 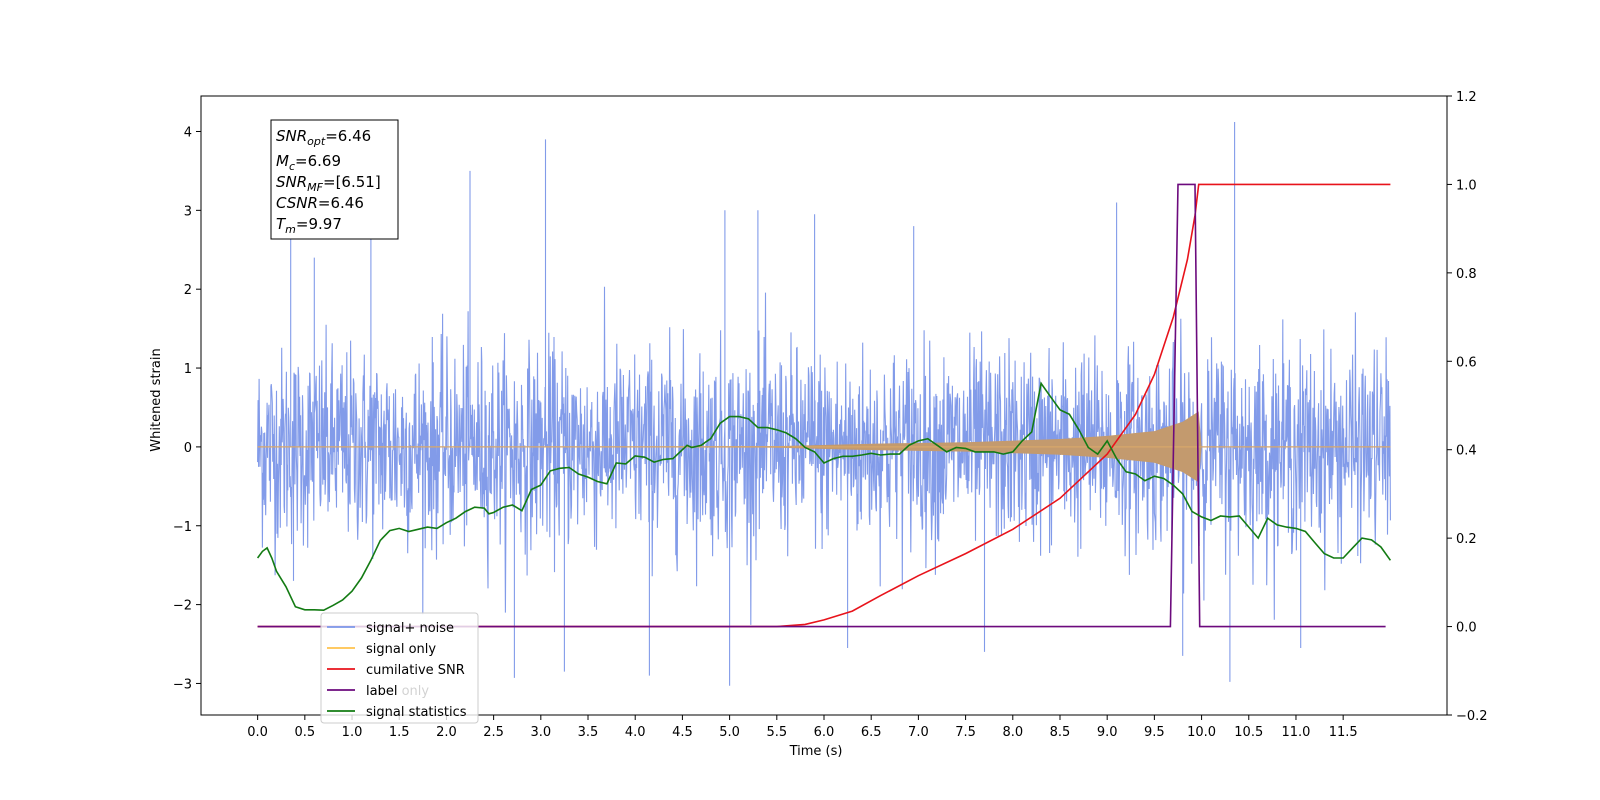 I want to click on x-tick-label: 7.5, so click(x=965, y=732).